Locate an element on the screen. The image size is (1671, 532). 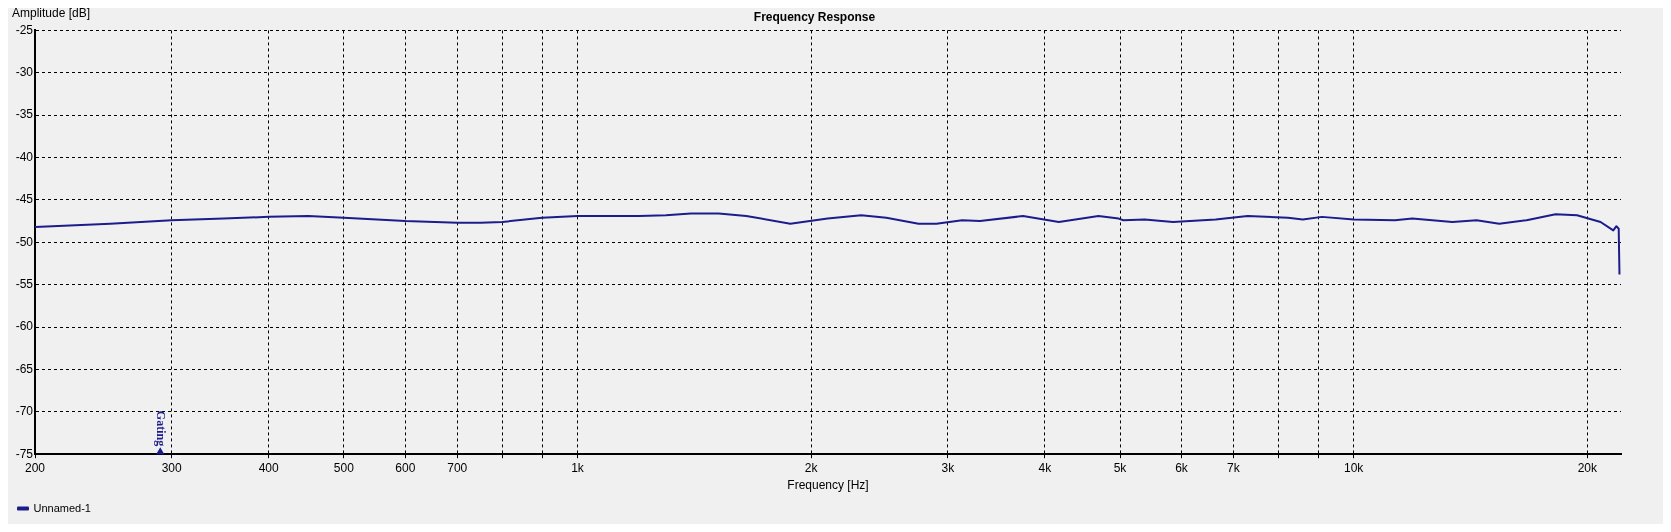
annotation: Gating is located at coordinates (161, 428).